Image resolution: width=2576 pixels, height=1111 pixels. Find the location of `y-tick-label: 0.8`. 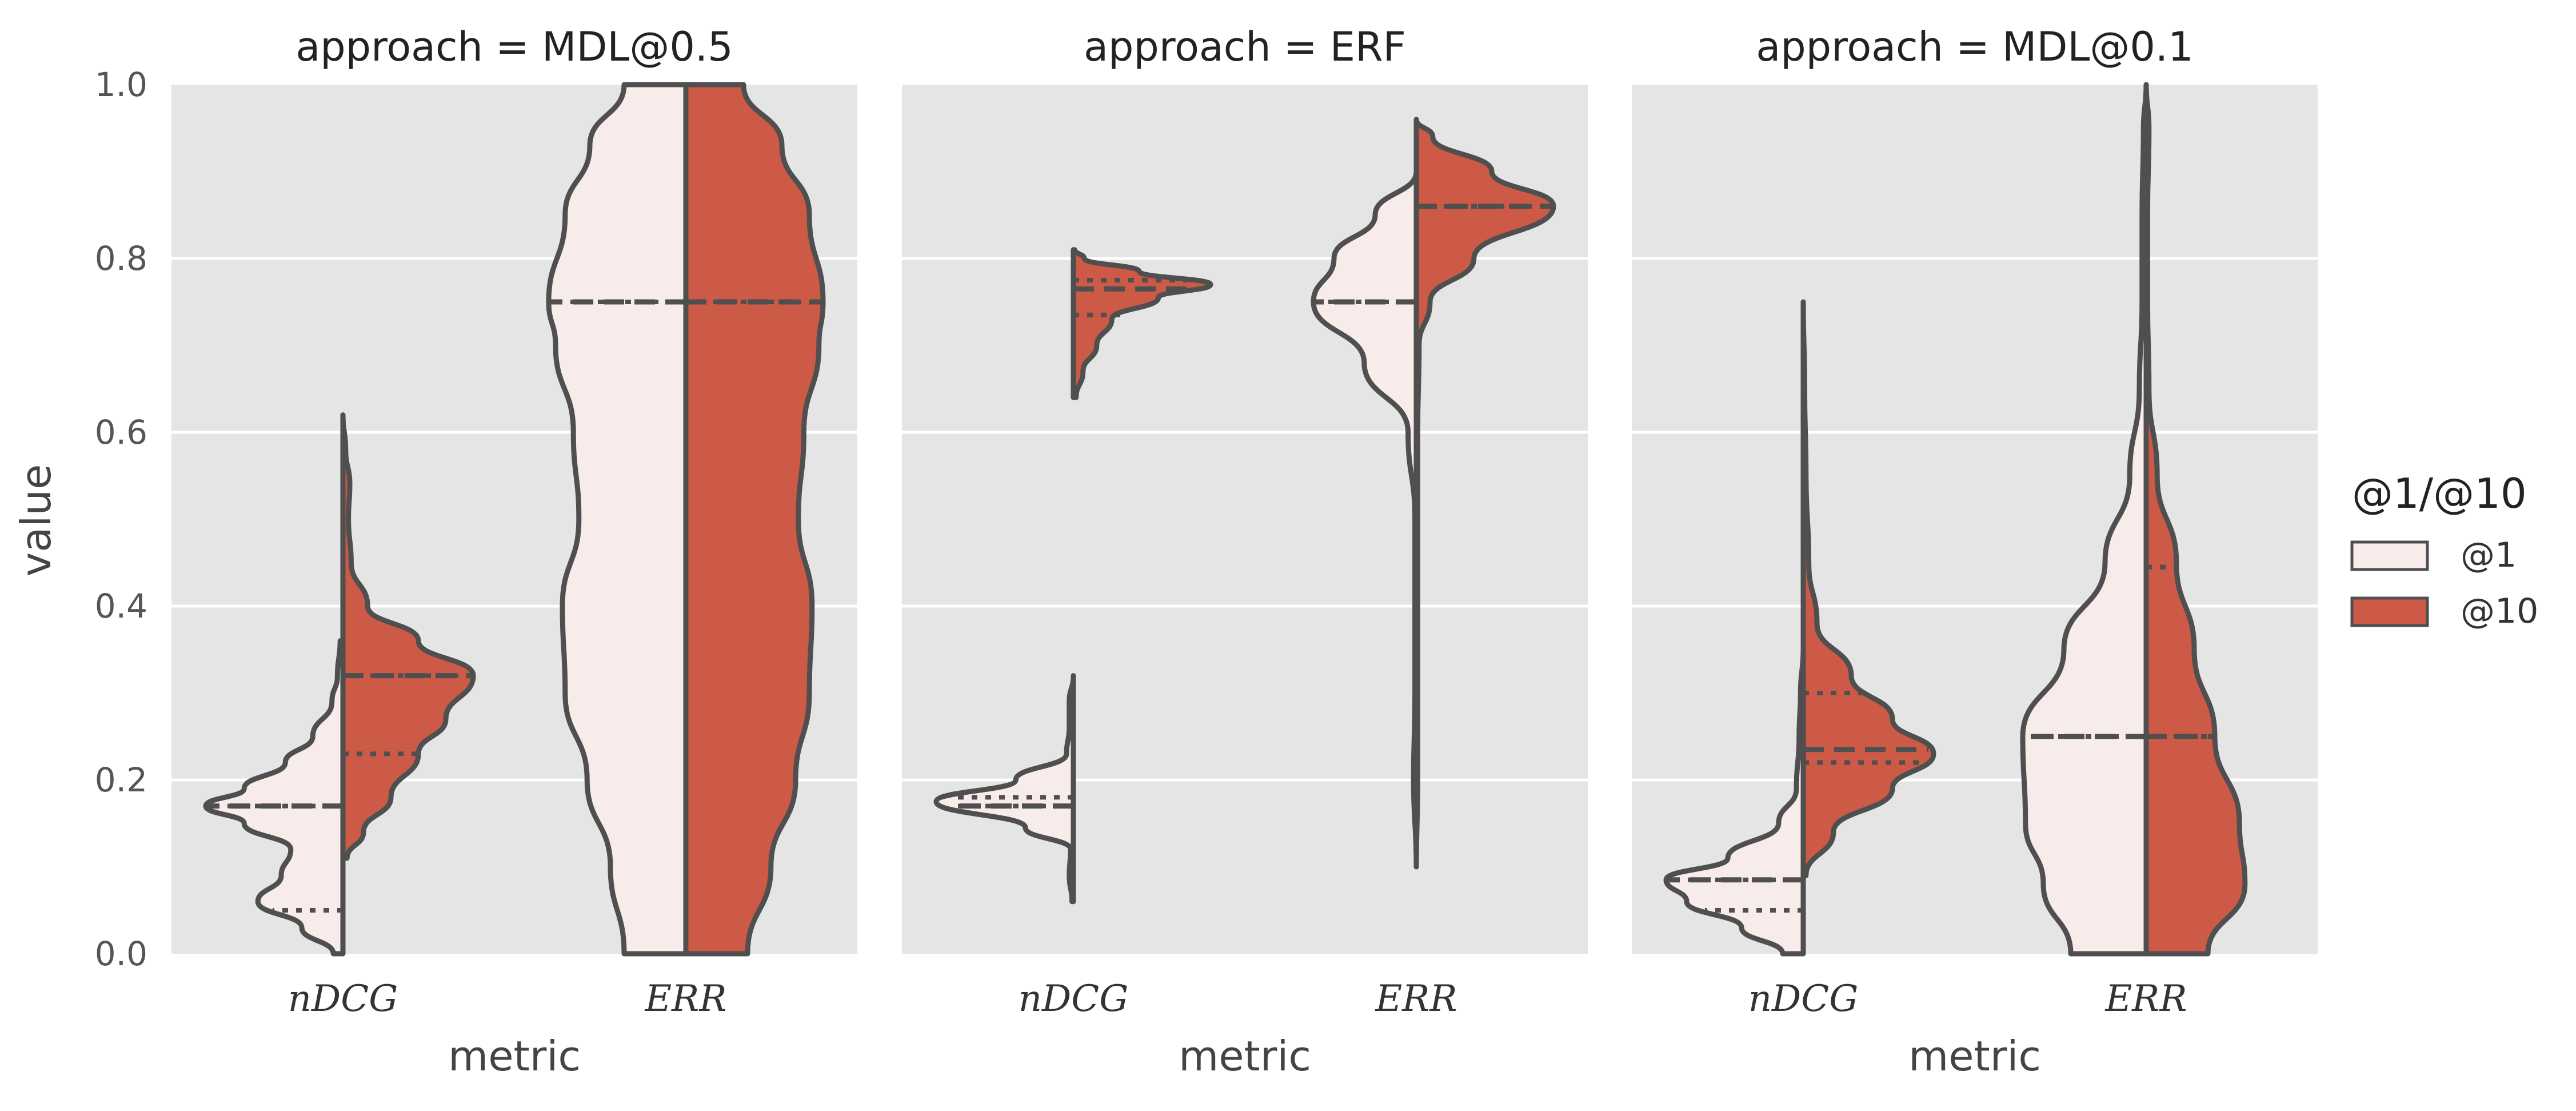

y-tick-label: 0.8 is located at coordinates (121, 258).